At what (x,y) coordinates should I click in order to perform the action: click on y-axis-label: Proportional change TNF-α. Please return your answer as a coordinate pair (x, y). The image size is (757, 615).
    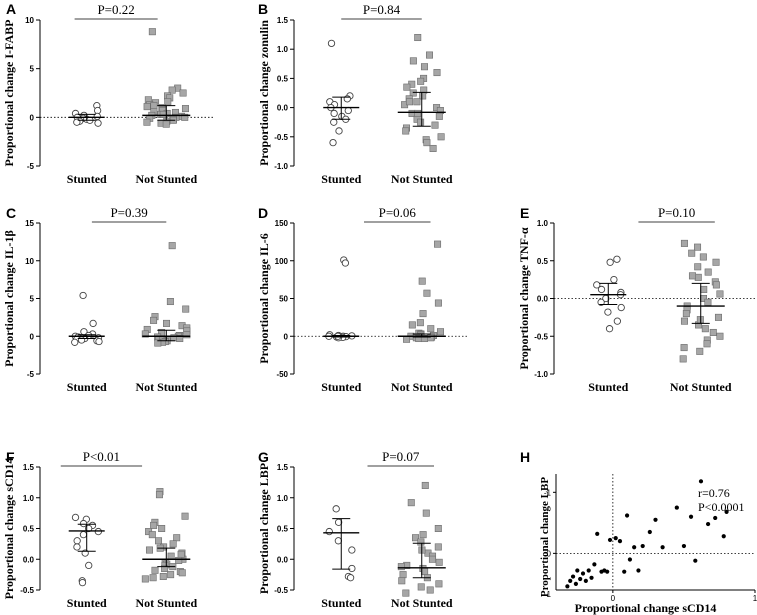
    Looking at the image, I should click on (524, 298).